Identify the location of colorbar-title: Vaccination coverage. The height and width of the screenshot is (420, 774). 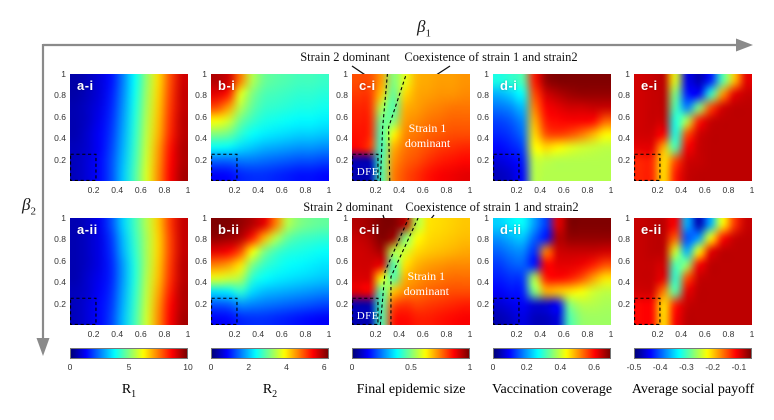
(552, 389).